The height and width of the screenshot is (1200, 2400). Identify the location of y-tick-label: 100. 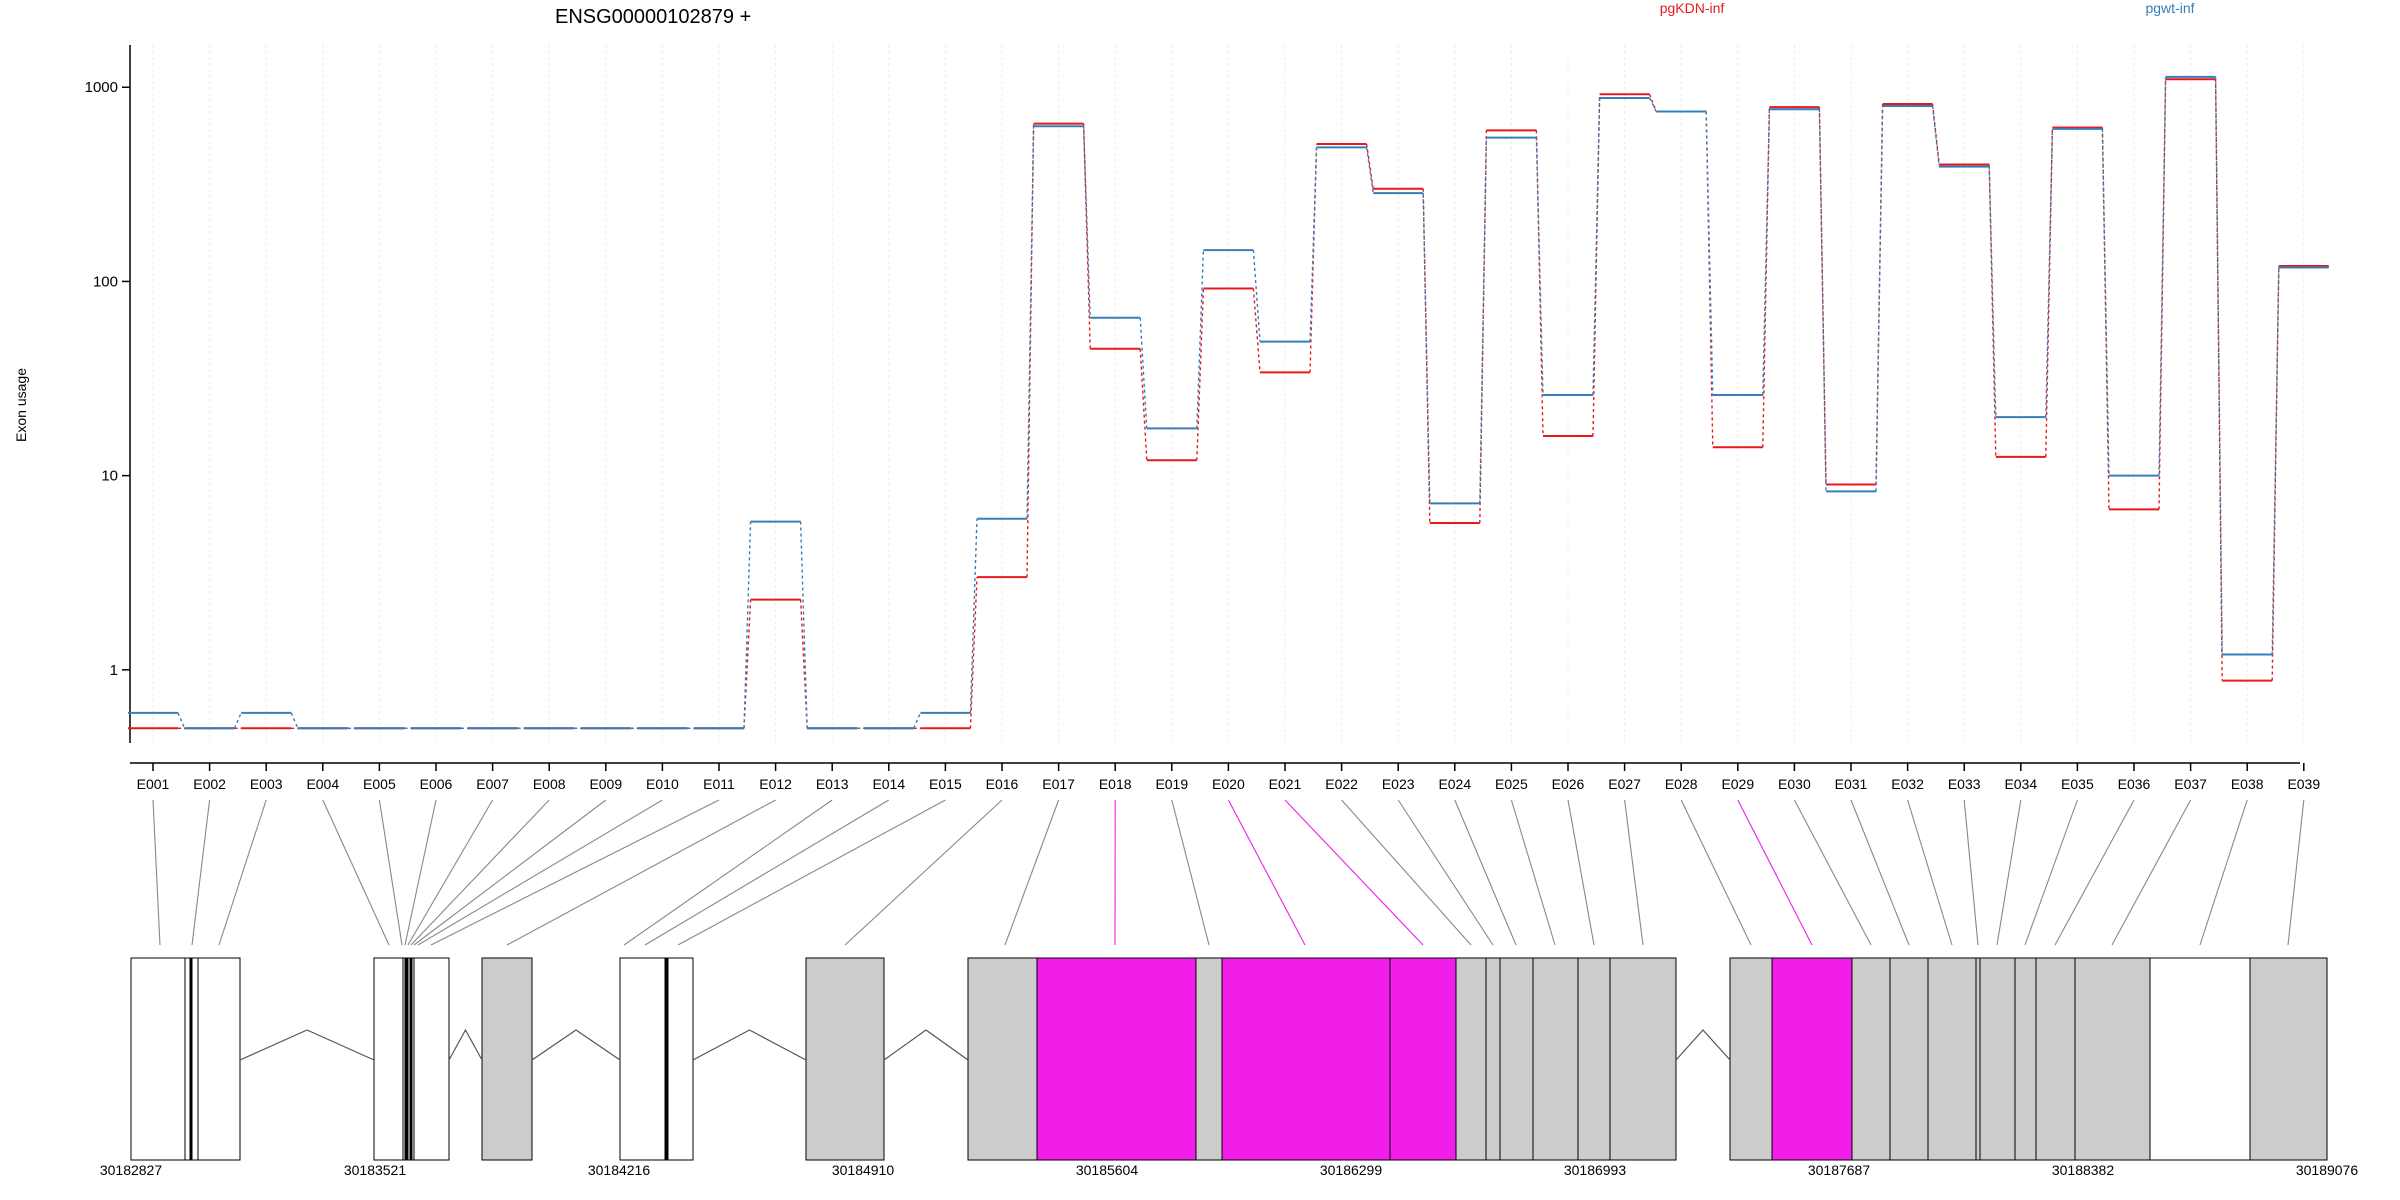
(105, 281).